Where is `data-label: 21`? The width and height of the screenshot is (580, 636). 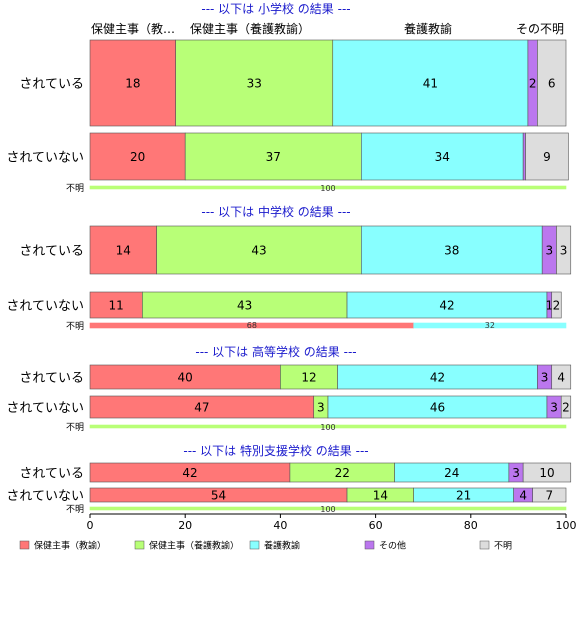 data-label: 21 is located at coordinates (463, 496).